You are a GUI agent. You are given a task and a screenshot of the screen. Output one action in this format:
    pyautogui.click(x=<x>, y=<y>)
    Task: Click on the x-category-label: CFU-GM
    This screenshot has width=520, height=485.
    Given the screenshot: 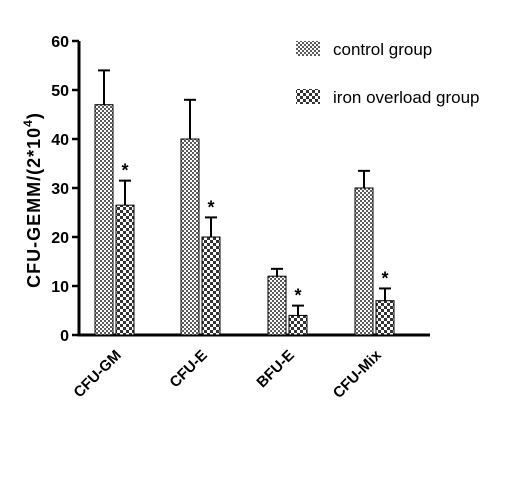 What is the action you would take?
    pyautogui.click(x=97, y=374)
    